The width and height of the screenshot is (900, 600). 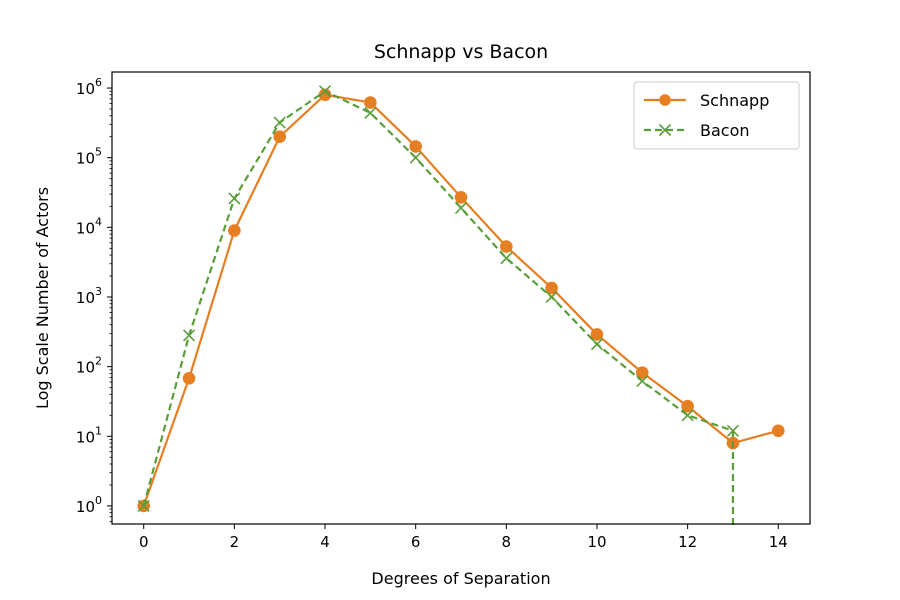 What do you see at coordinates (325, 542) in the screenshot?
I see `x-tick-label: 4` at bounding box center [325, 542].